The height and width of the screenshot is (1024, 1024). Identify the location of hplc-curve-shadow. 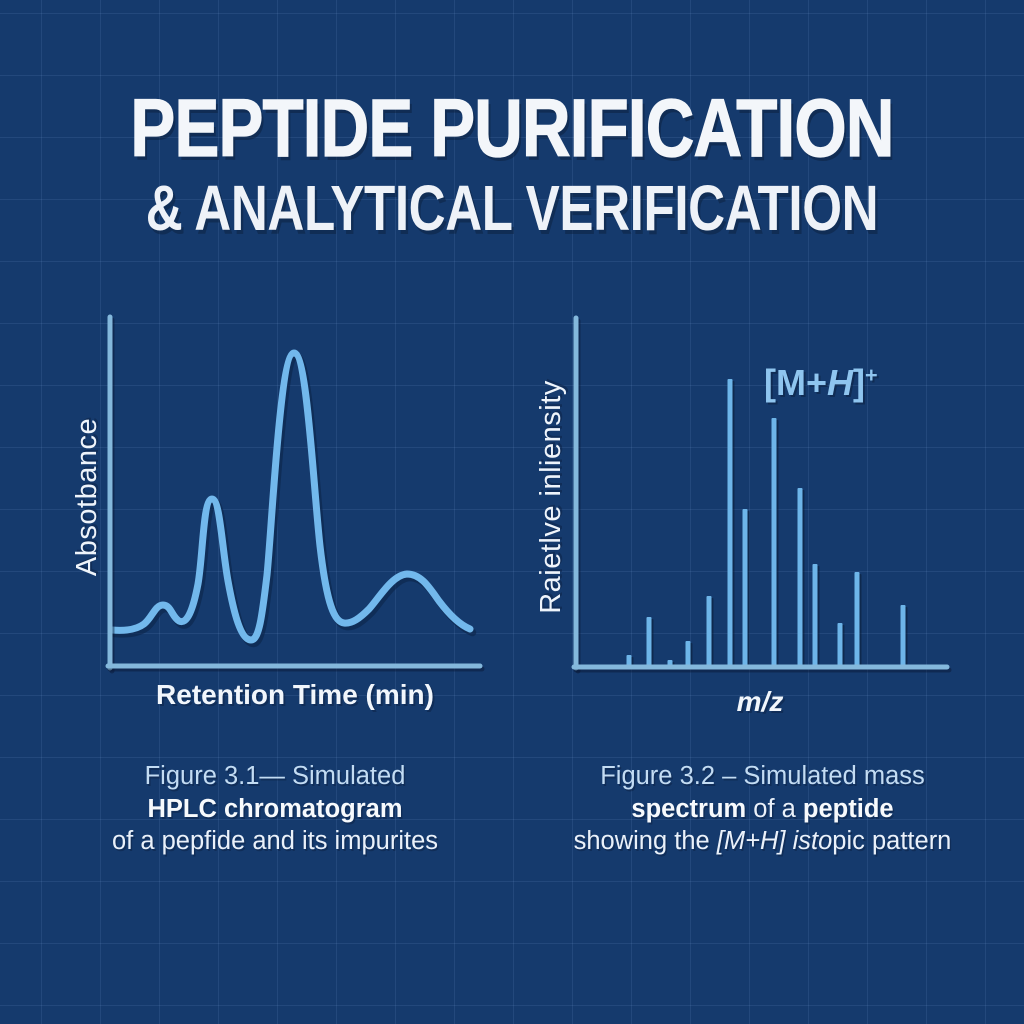
(293, 500).